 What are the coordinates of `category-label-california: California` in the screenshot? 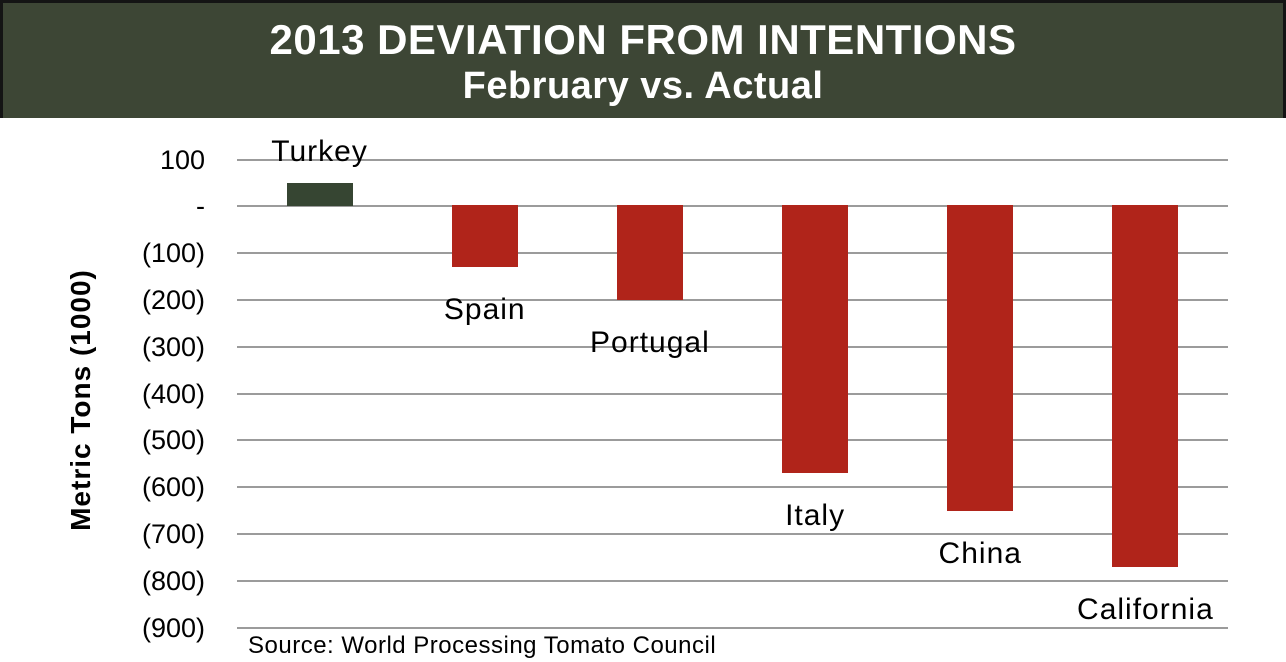 It's located at (1145, 609).